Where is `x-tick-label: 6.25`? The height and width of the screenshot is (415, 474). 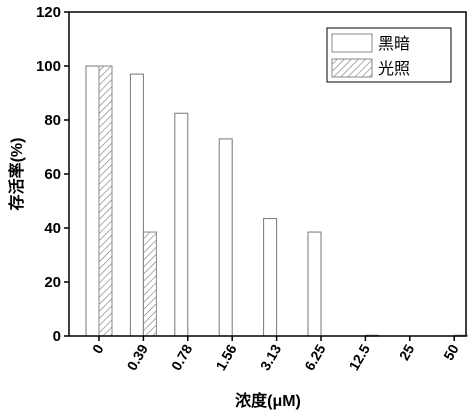 x-tick-label: 6.25 is located at coordinates (315, 357).